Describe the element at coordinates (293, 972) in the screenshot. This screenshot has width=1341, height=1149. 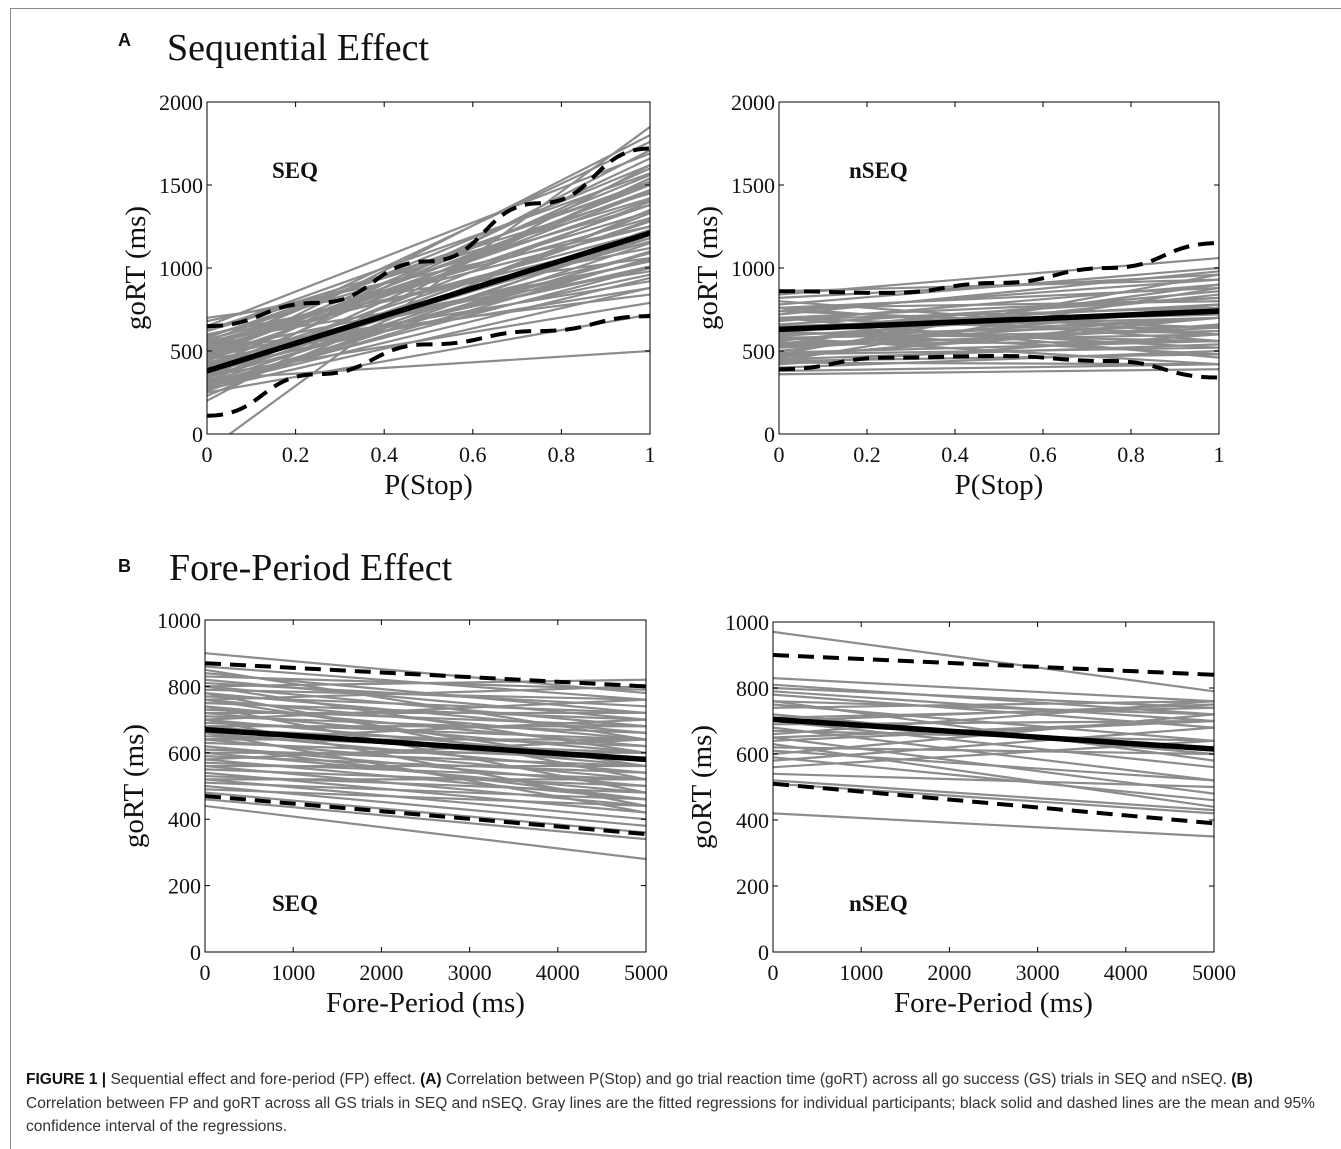
I see `x-tick-label: 1000` at that location.